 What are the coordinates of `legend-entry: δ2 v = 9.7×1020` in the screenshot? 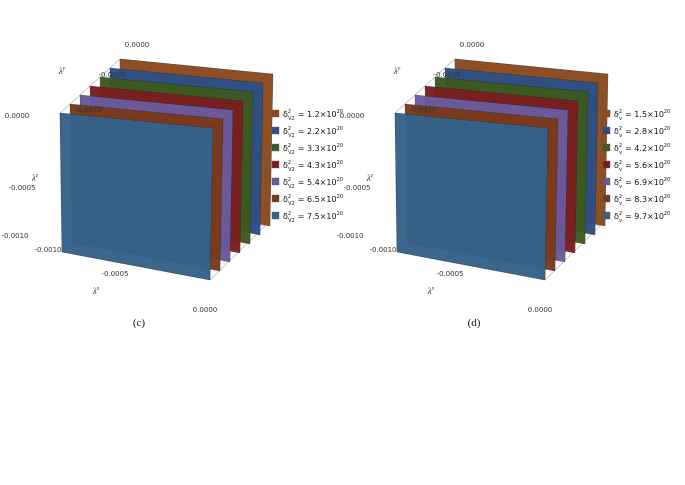 It's located at (642, 217).